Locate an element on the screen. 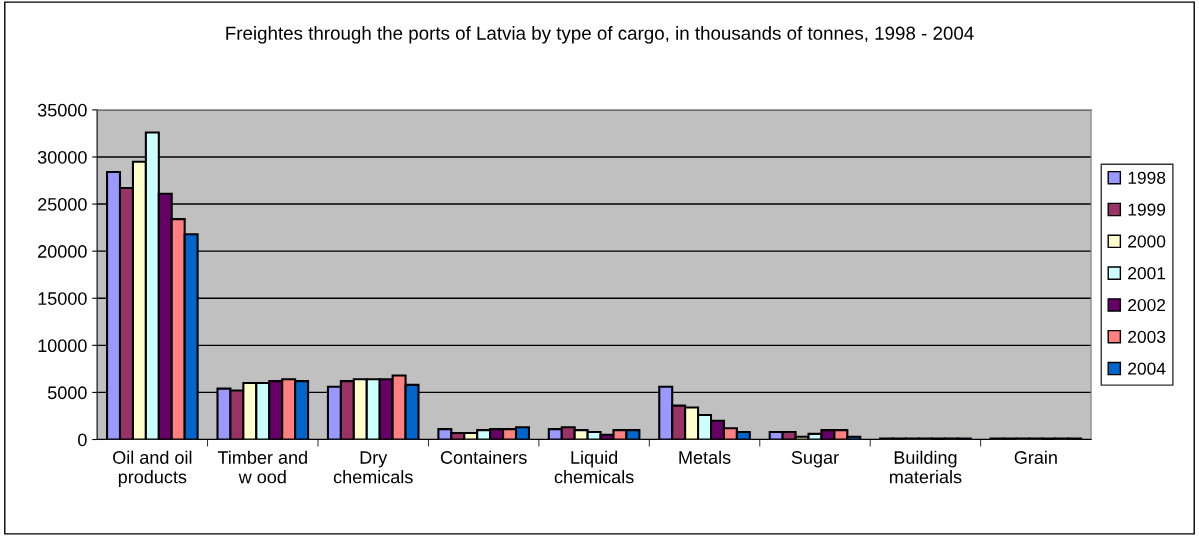  y-tick-label: 5000 is located at coordinates (67, 393).